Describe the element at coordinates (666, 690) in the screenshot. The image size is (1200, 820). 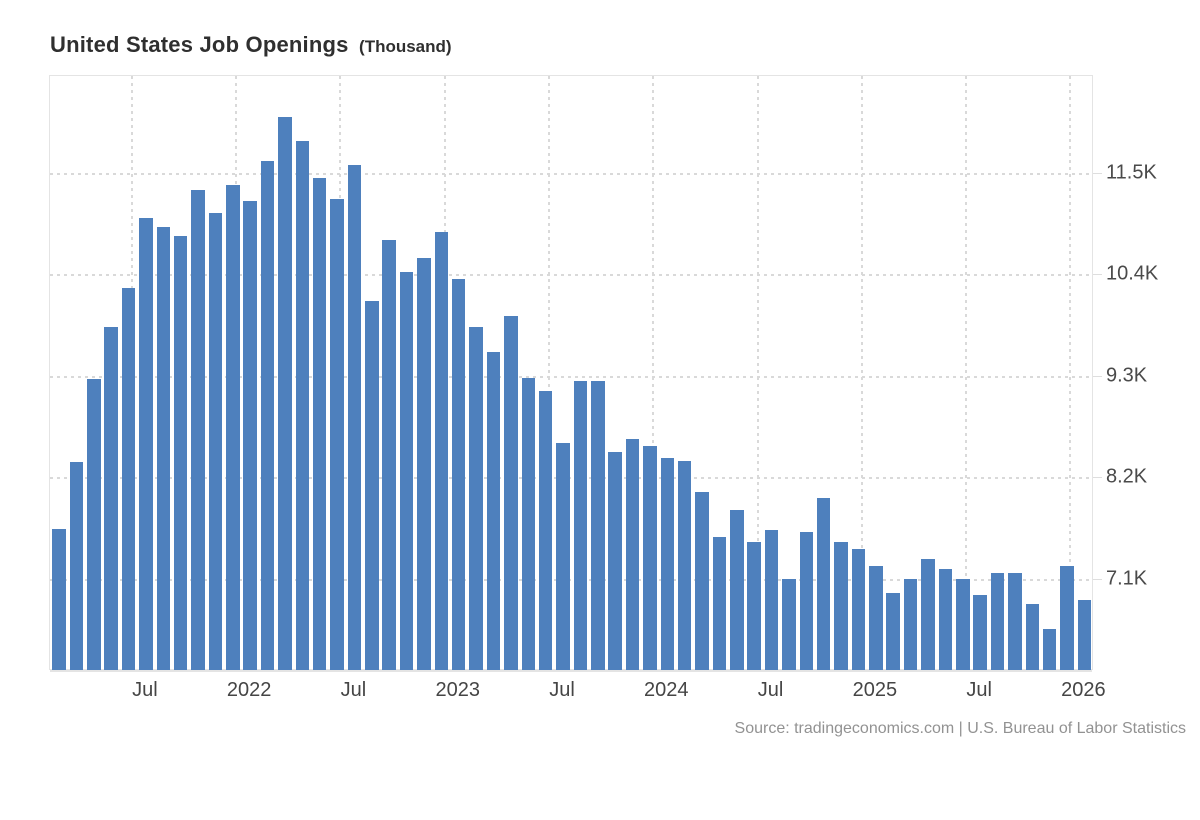
I see `x-tick-label: 2024` at that location.